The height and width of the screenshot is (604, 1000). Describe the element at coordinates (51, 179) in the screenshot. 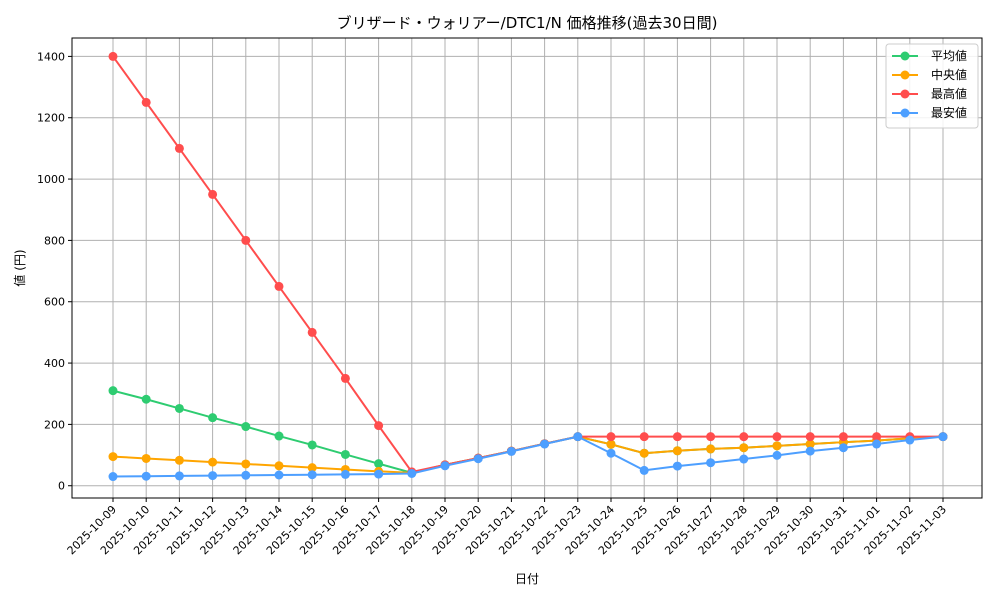

I see `y-tick-label: 1000` at that location.